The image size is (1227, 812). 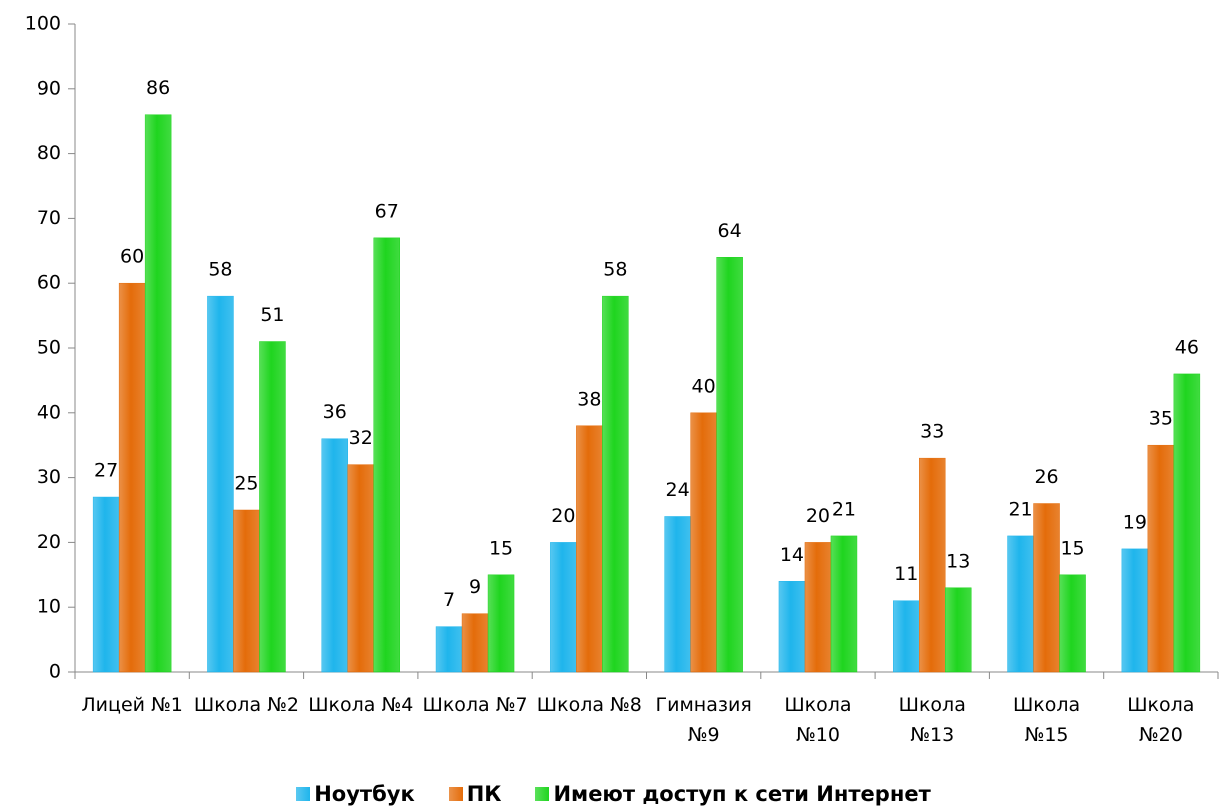 What do you see at coordinates (106, 471) in the screenshot?
I see `data-label: 27` at bounding box center [106, 471].